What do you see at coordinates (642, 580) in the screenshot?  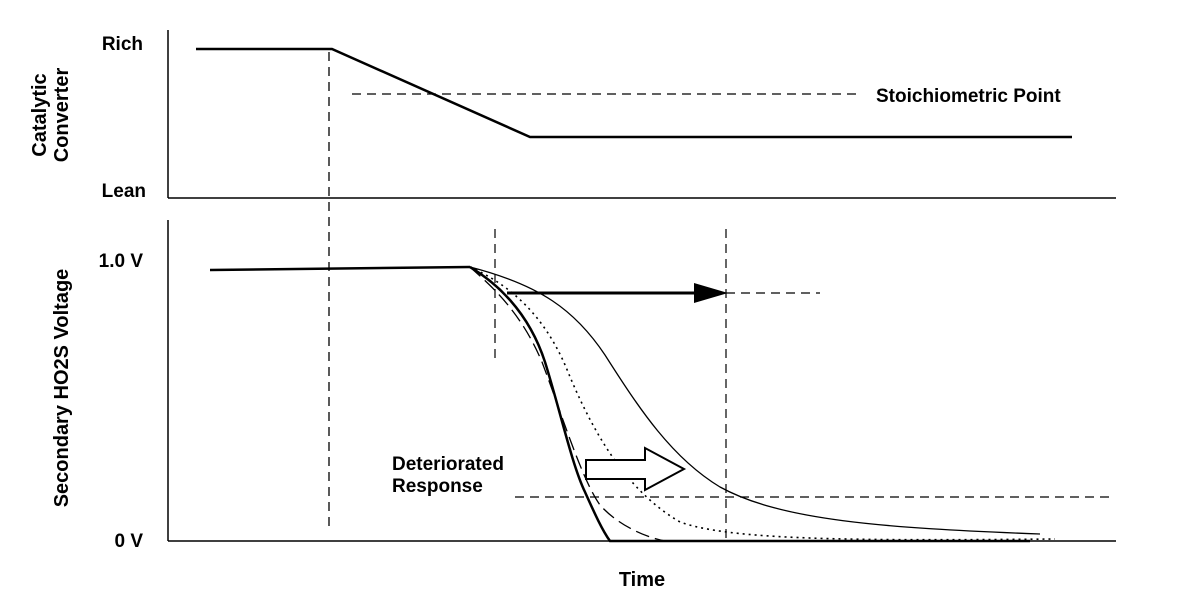 I see `x-axis-label: Time` at bounding box center [642, 580].